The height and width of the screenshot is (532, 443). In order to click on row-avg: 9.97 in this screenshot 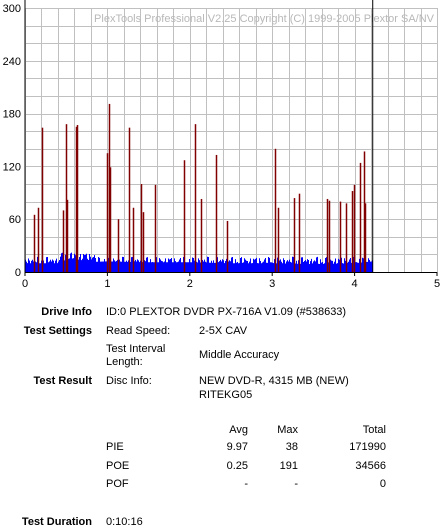, I will do `click(237, 447)`.